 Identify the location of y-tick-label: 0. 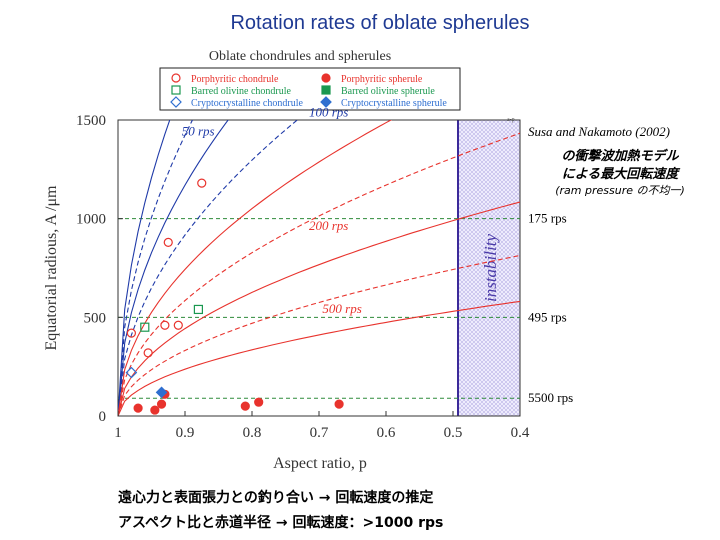
(103, 417).